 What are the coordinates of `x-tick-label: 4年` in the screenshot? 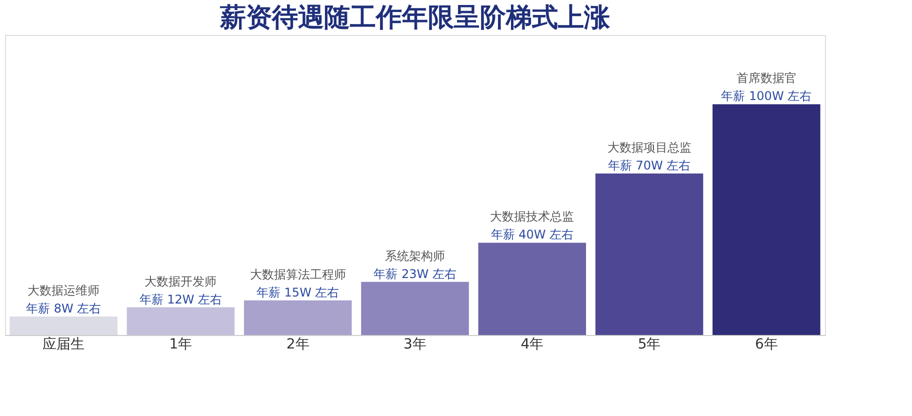 It's located at (532, 344).